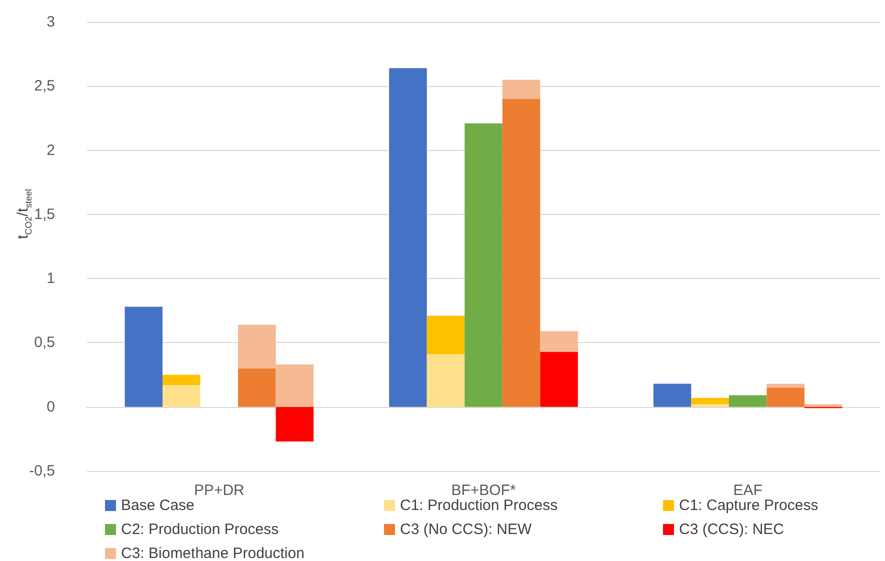 This screenshot has width=885, height=561. What do you see at coordinates (157, 505) in the screenshot?
I see `legend-label: Base Case` at bounding box center [157, 505].